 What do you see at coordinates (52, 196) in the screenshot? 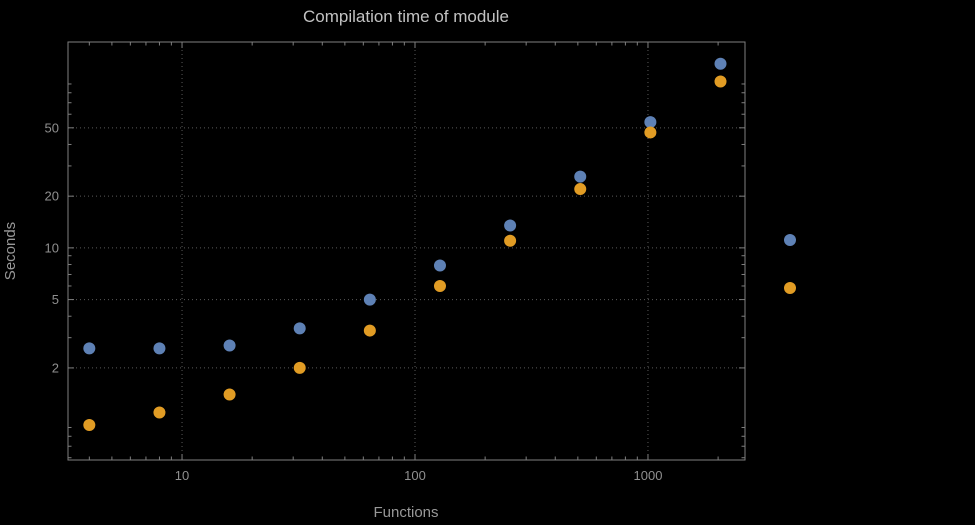
I see `y-tick-label: 20` at bounding box center [52, 196].